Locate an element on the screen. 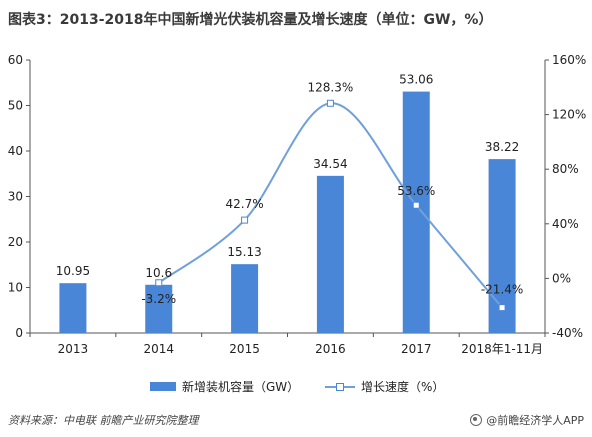 The width and height of the screenshot is (592, 437). brand-logo-icon is located at coordinates (476, 420).